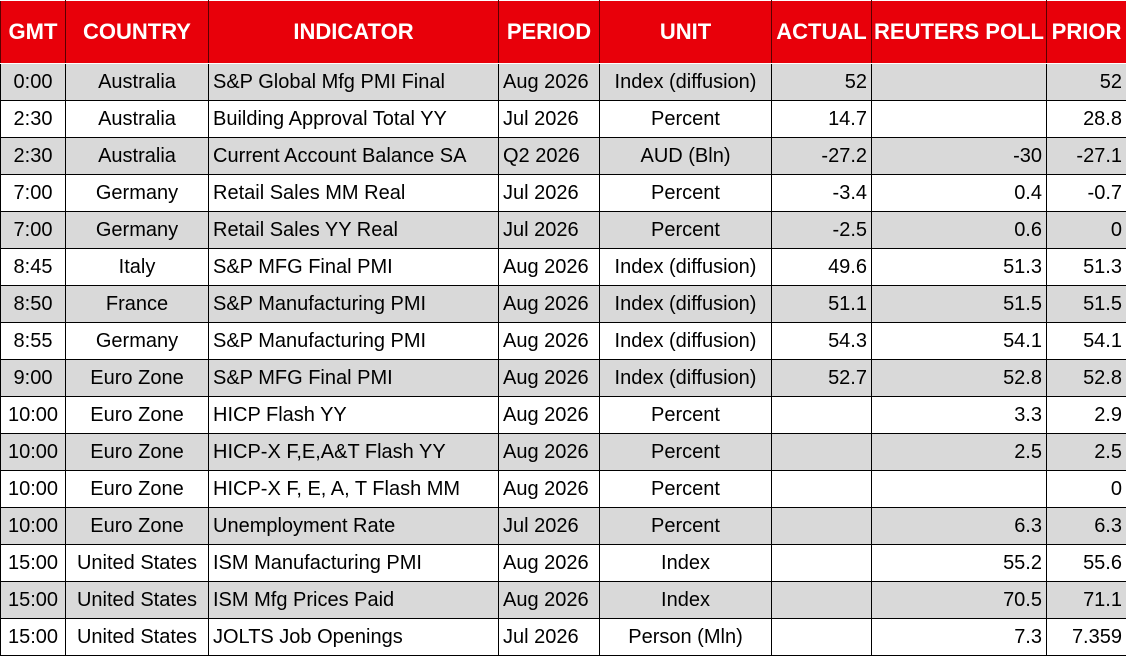 This screenshot has height=656, width=1126. I want to click on cell-reuters-poll: 3.3, so click(959, 415).